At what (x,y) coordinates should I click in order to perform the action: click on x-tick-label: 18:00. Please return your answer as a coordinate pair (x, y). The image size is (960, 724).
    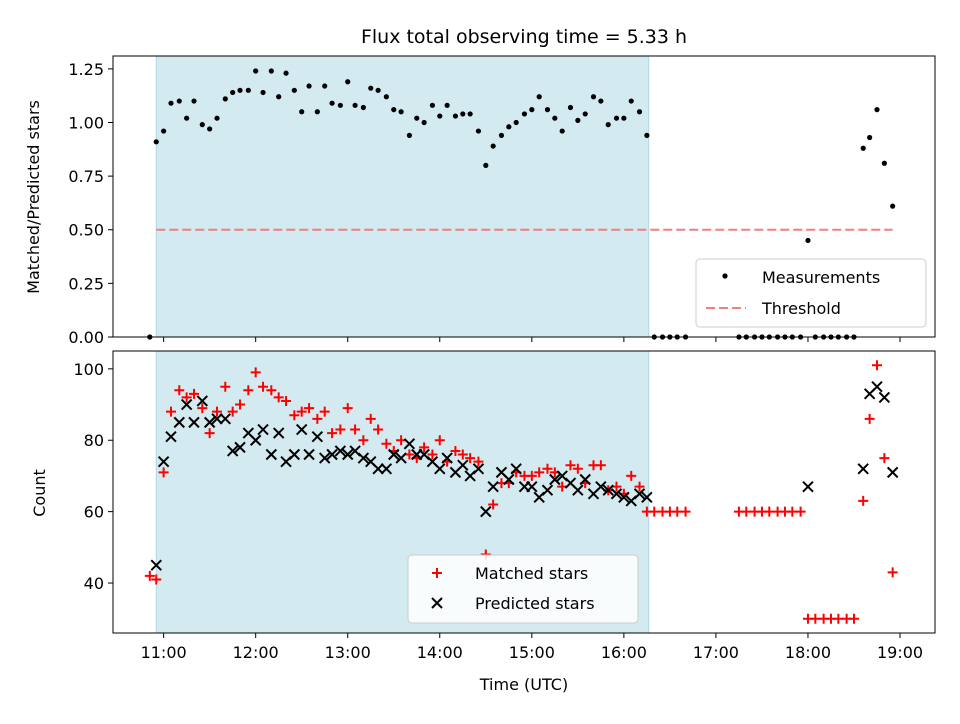
    Looking at the image, I should click on (808, 652).